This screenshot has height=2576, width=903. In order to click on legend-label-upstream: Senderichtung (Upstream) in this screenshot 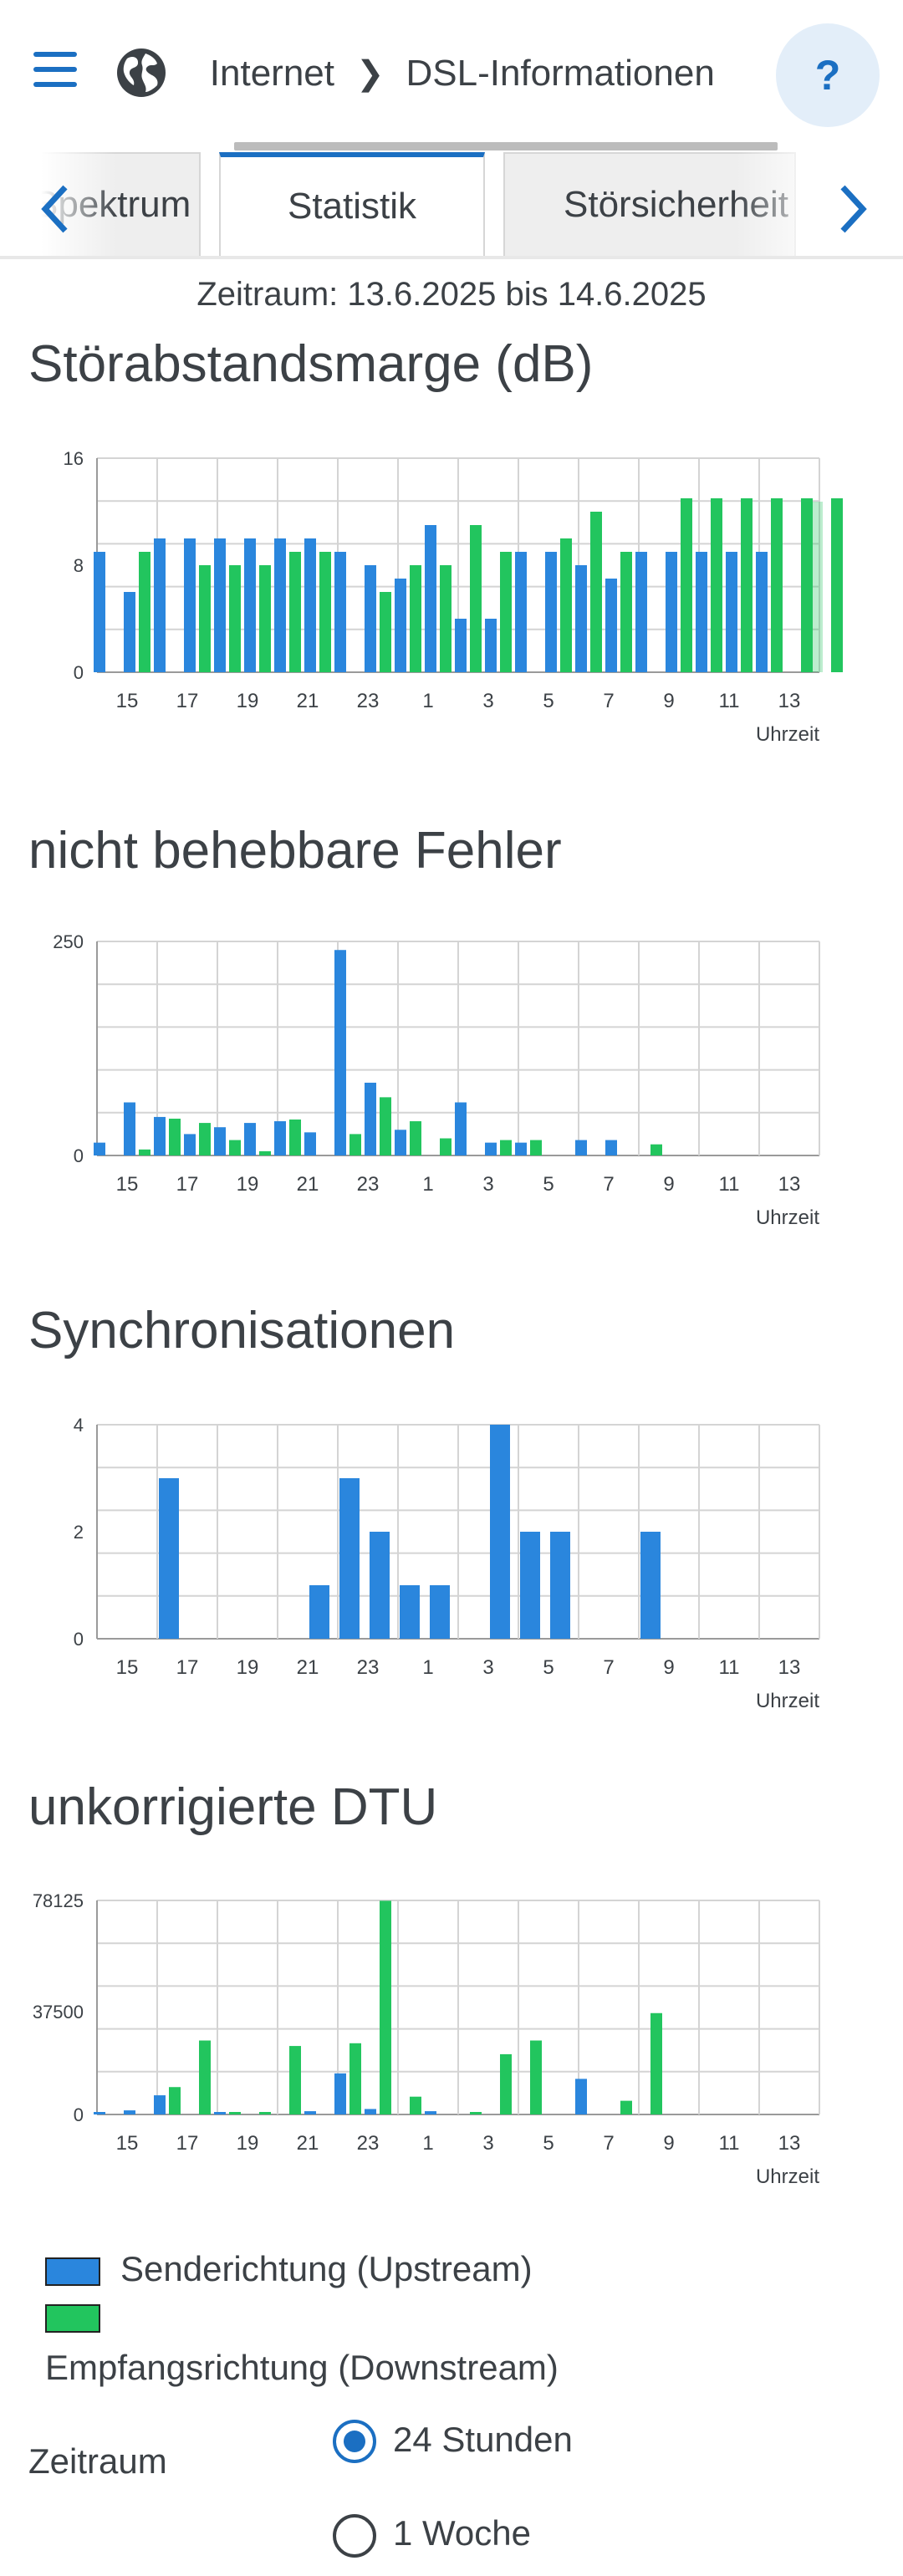, I will do `click(326, 2268)`.